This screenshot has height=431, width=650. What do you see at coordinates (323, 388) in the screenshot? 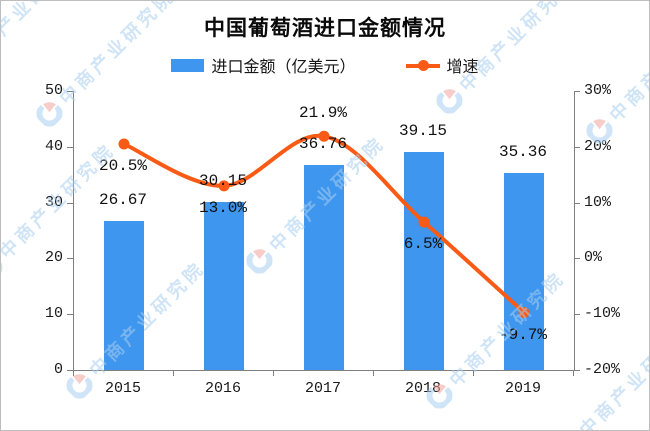
I see `x-axis-label-2017: 2017` at bounding box center [323, 388].